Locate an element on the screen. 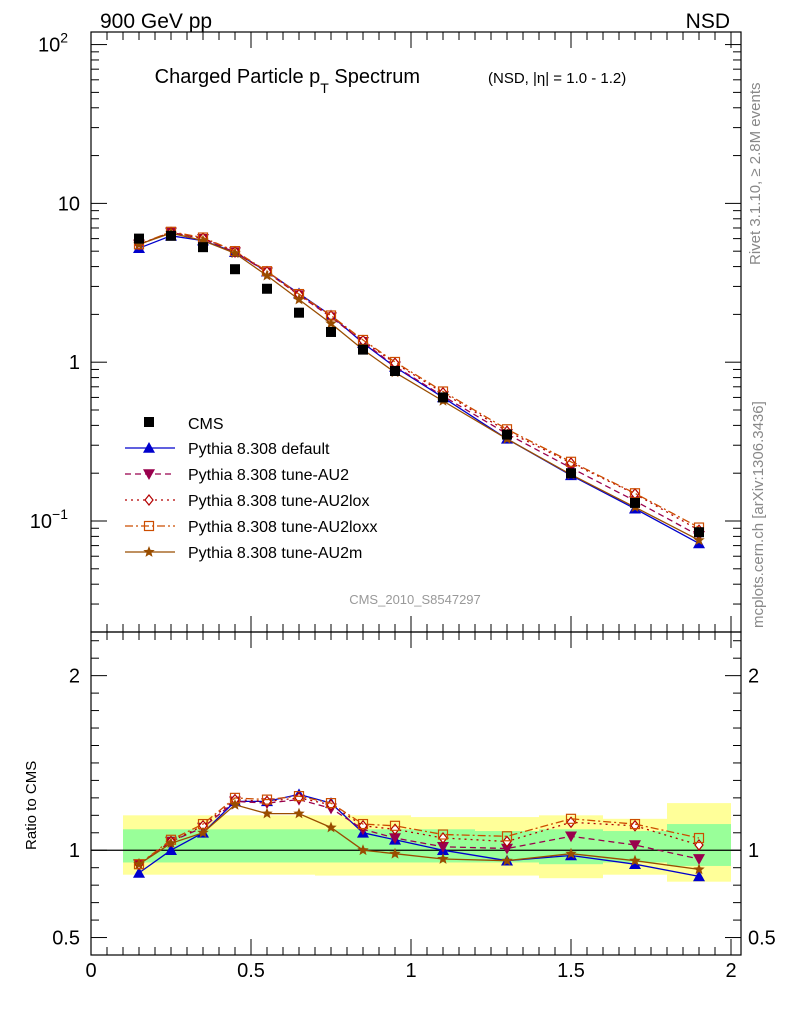 The height and width of the screenshot is (1024, 786). header-left: 900 GeV pp is located at coordinates (156, 21).